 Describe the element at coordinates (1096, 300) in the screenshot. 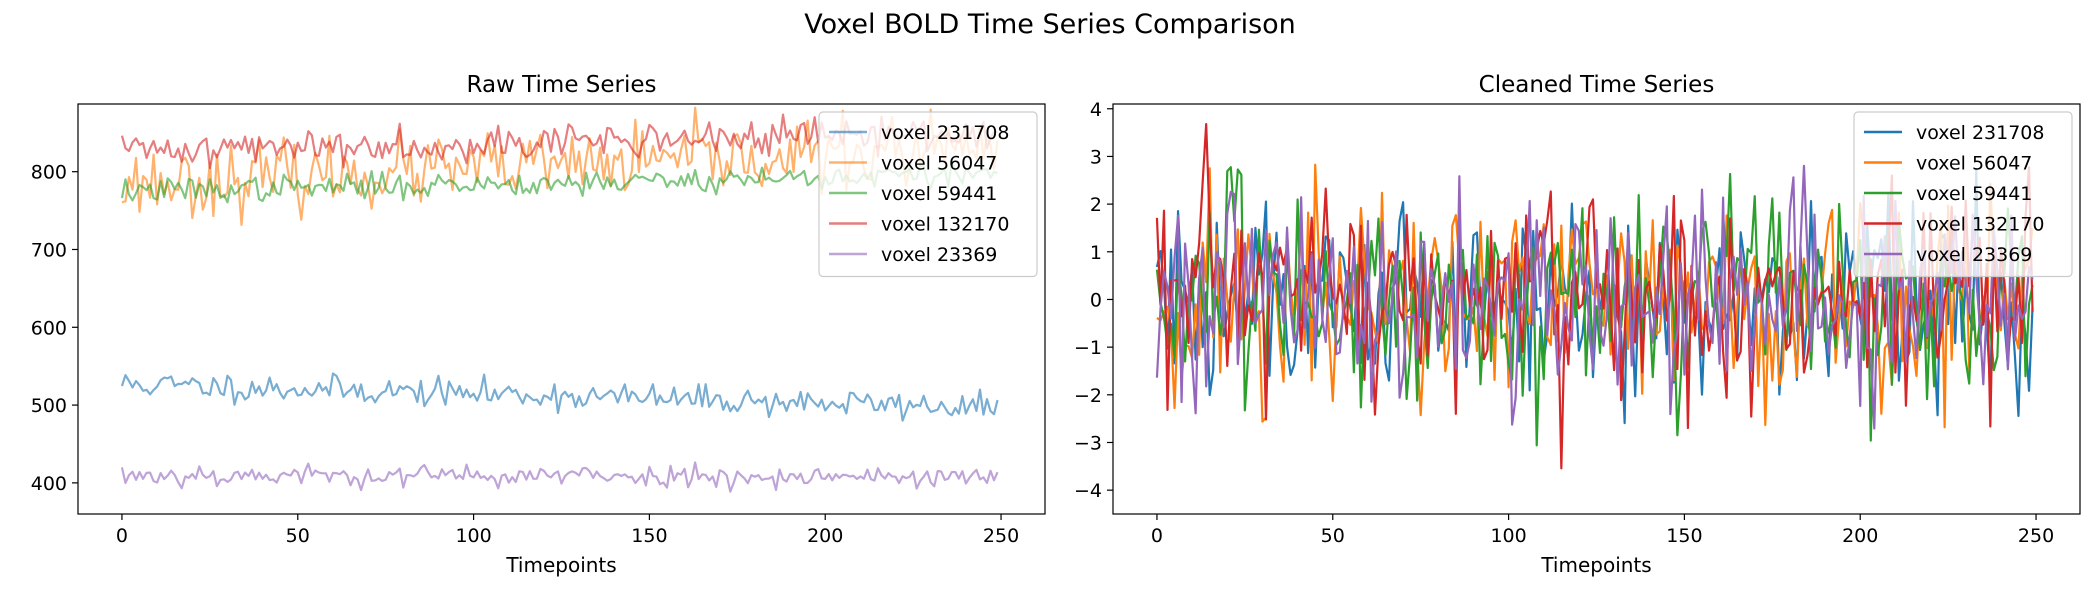

I see `y-tick-label: 0` at that location.